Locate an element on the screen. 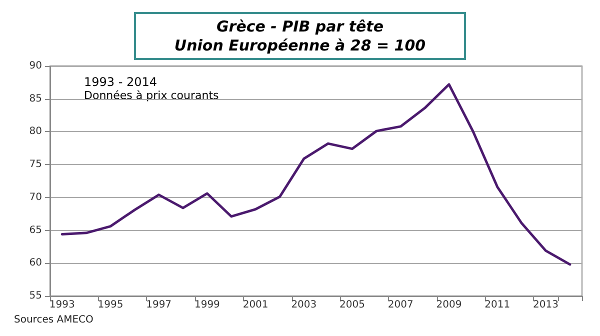 The image size is (600, 336). source-note: Sources AMECO is located at coordinates (54, 320).